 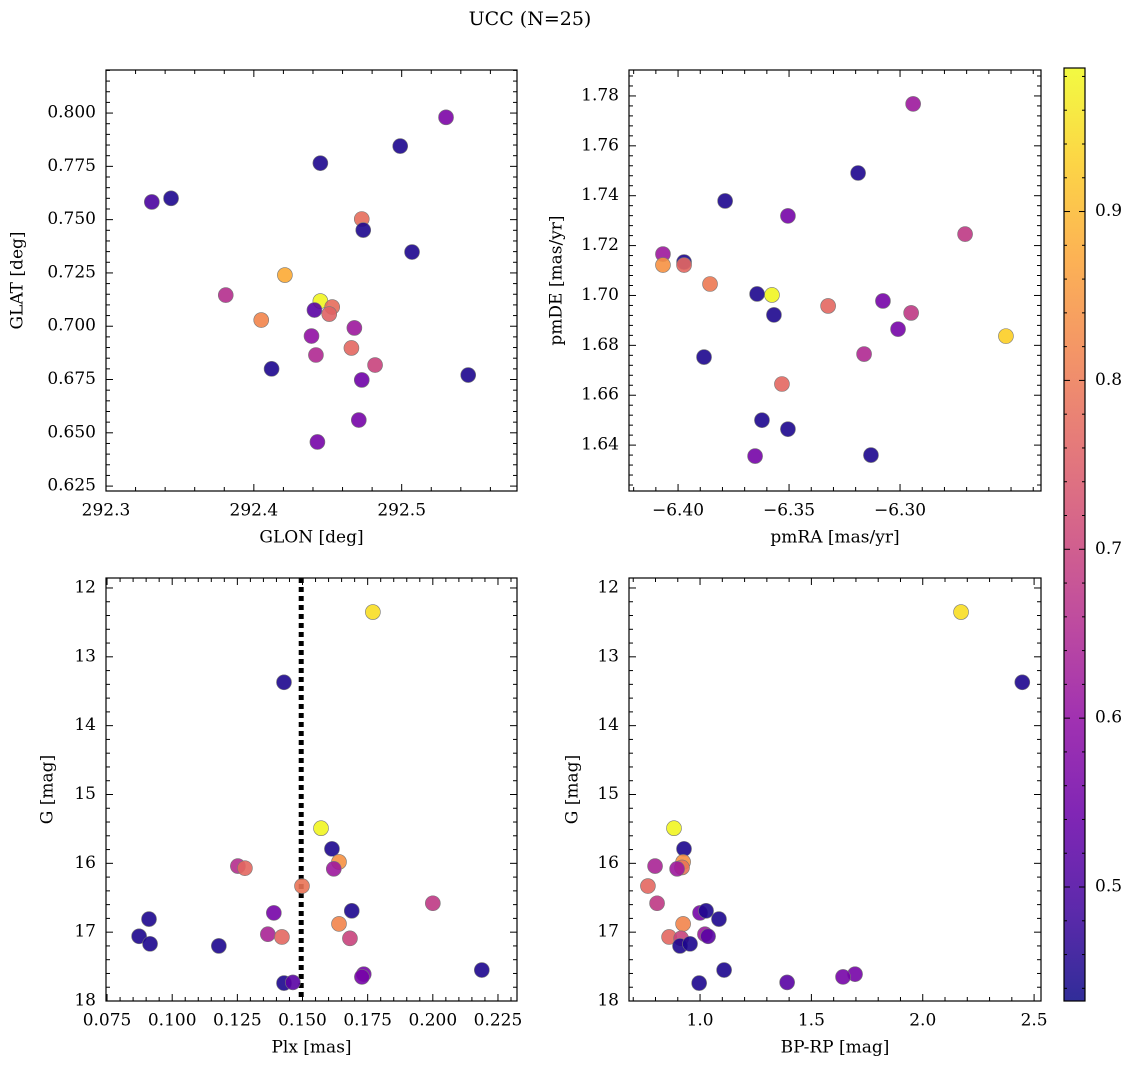 I want to click on y-tick-label: 0.750, so click(x=71, y=219).